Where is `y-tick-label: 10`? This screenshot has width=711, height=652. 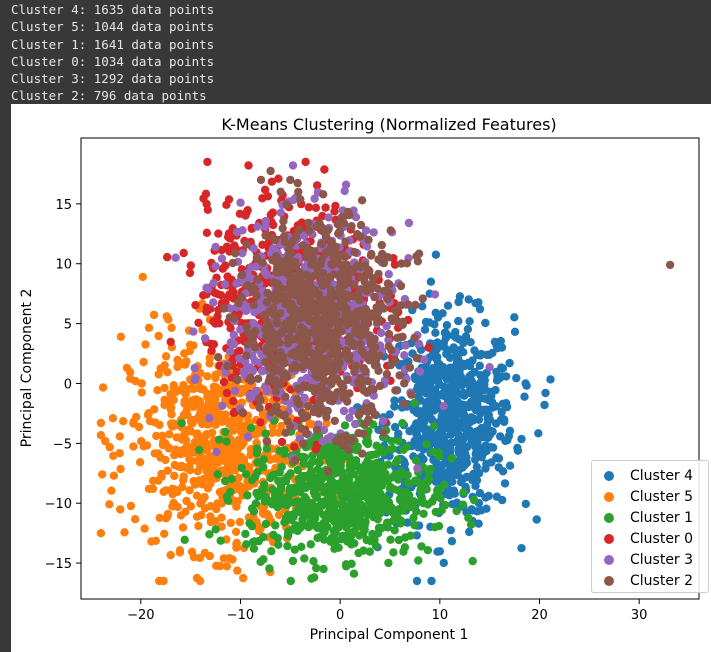 y-tick-label: 10 is located at coordinates (63, 265).